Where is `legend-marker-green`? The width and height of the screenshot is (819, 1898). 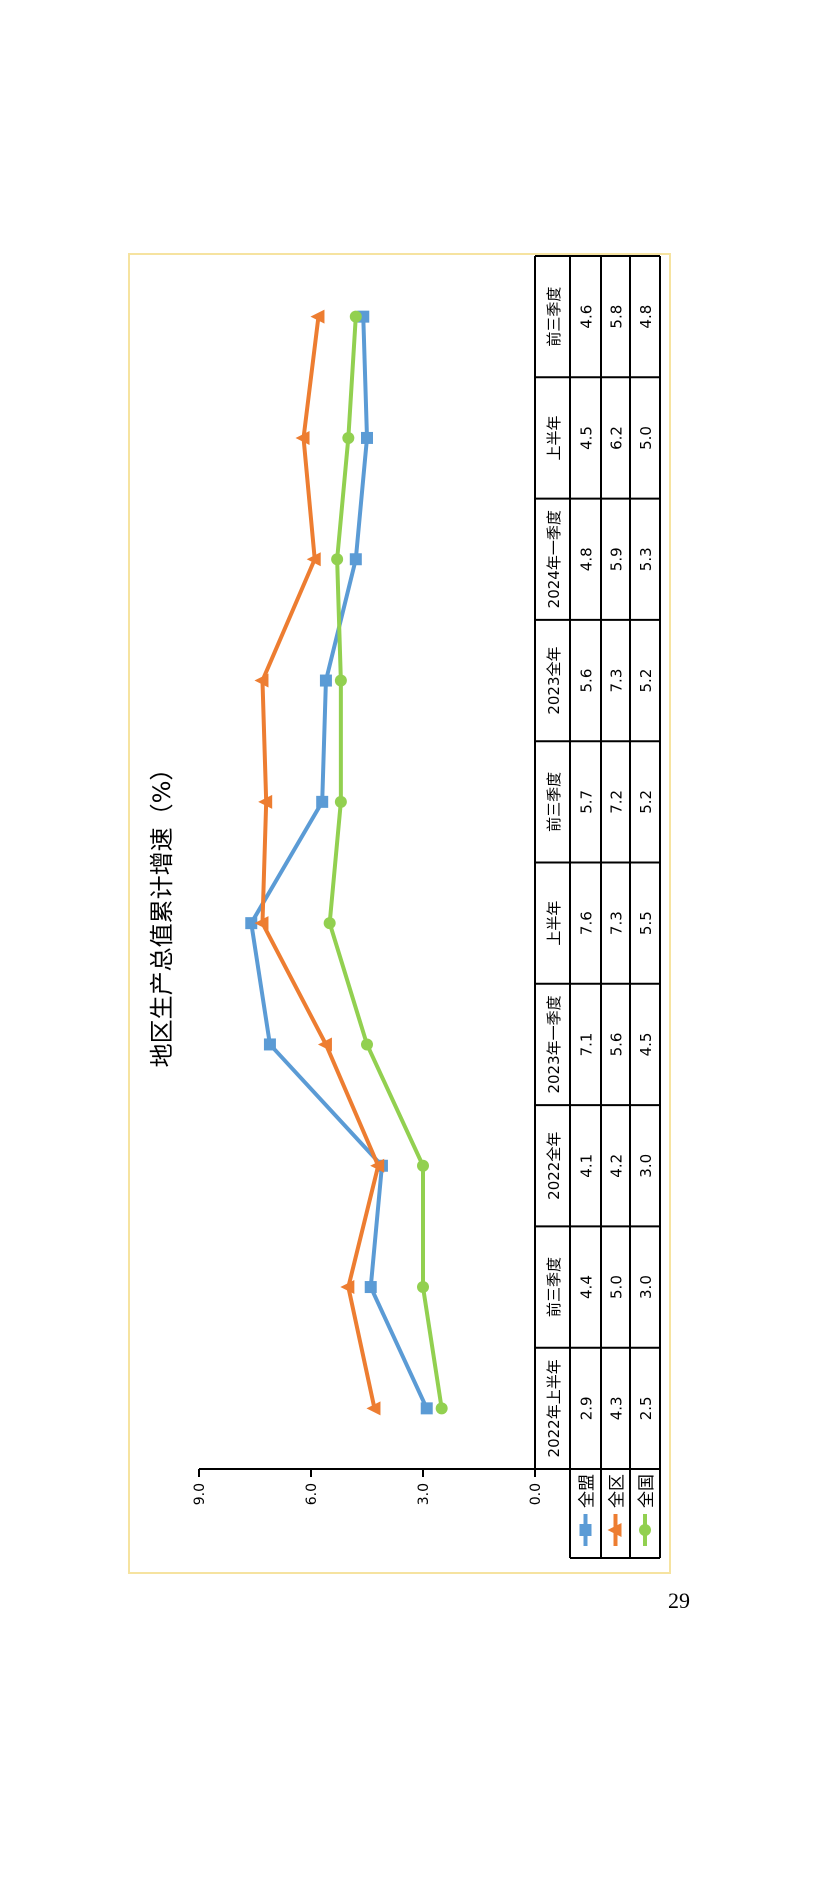 legend-marker-green is located at coordinates (645, 1530).